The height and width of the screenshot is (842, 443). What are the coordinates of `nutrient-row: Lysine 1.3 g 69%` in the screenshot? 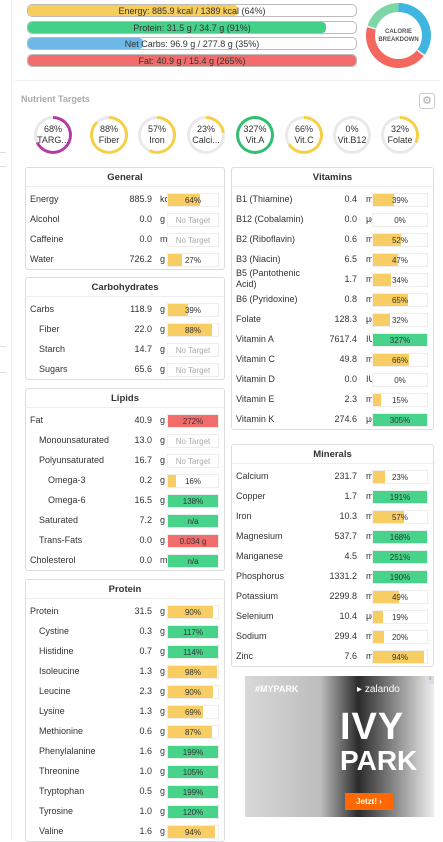 It's located at (125, 711).